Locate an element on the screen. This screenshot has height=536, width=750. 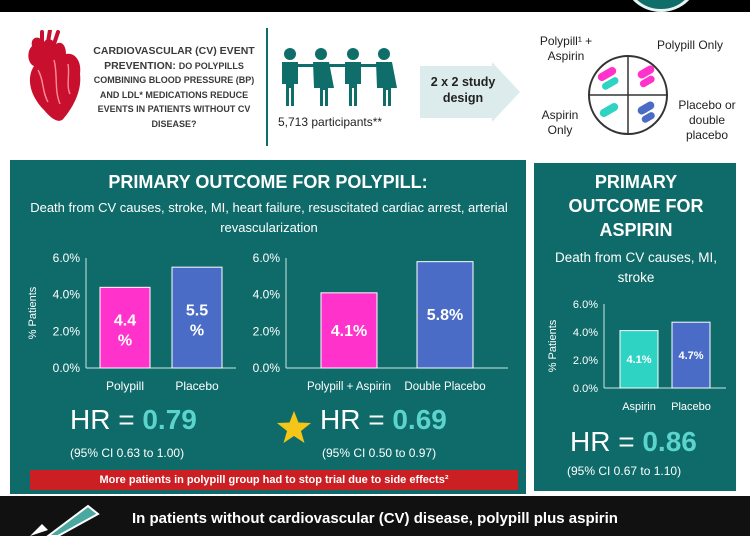
arrow-right-icon is located at coordinates (470, 92).